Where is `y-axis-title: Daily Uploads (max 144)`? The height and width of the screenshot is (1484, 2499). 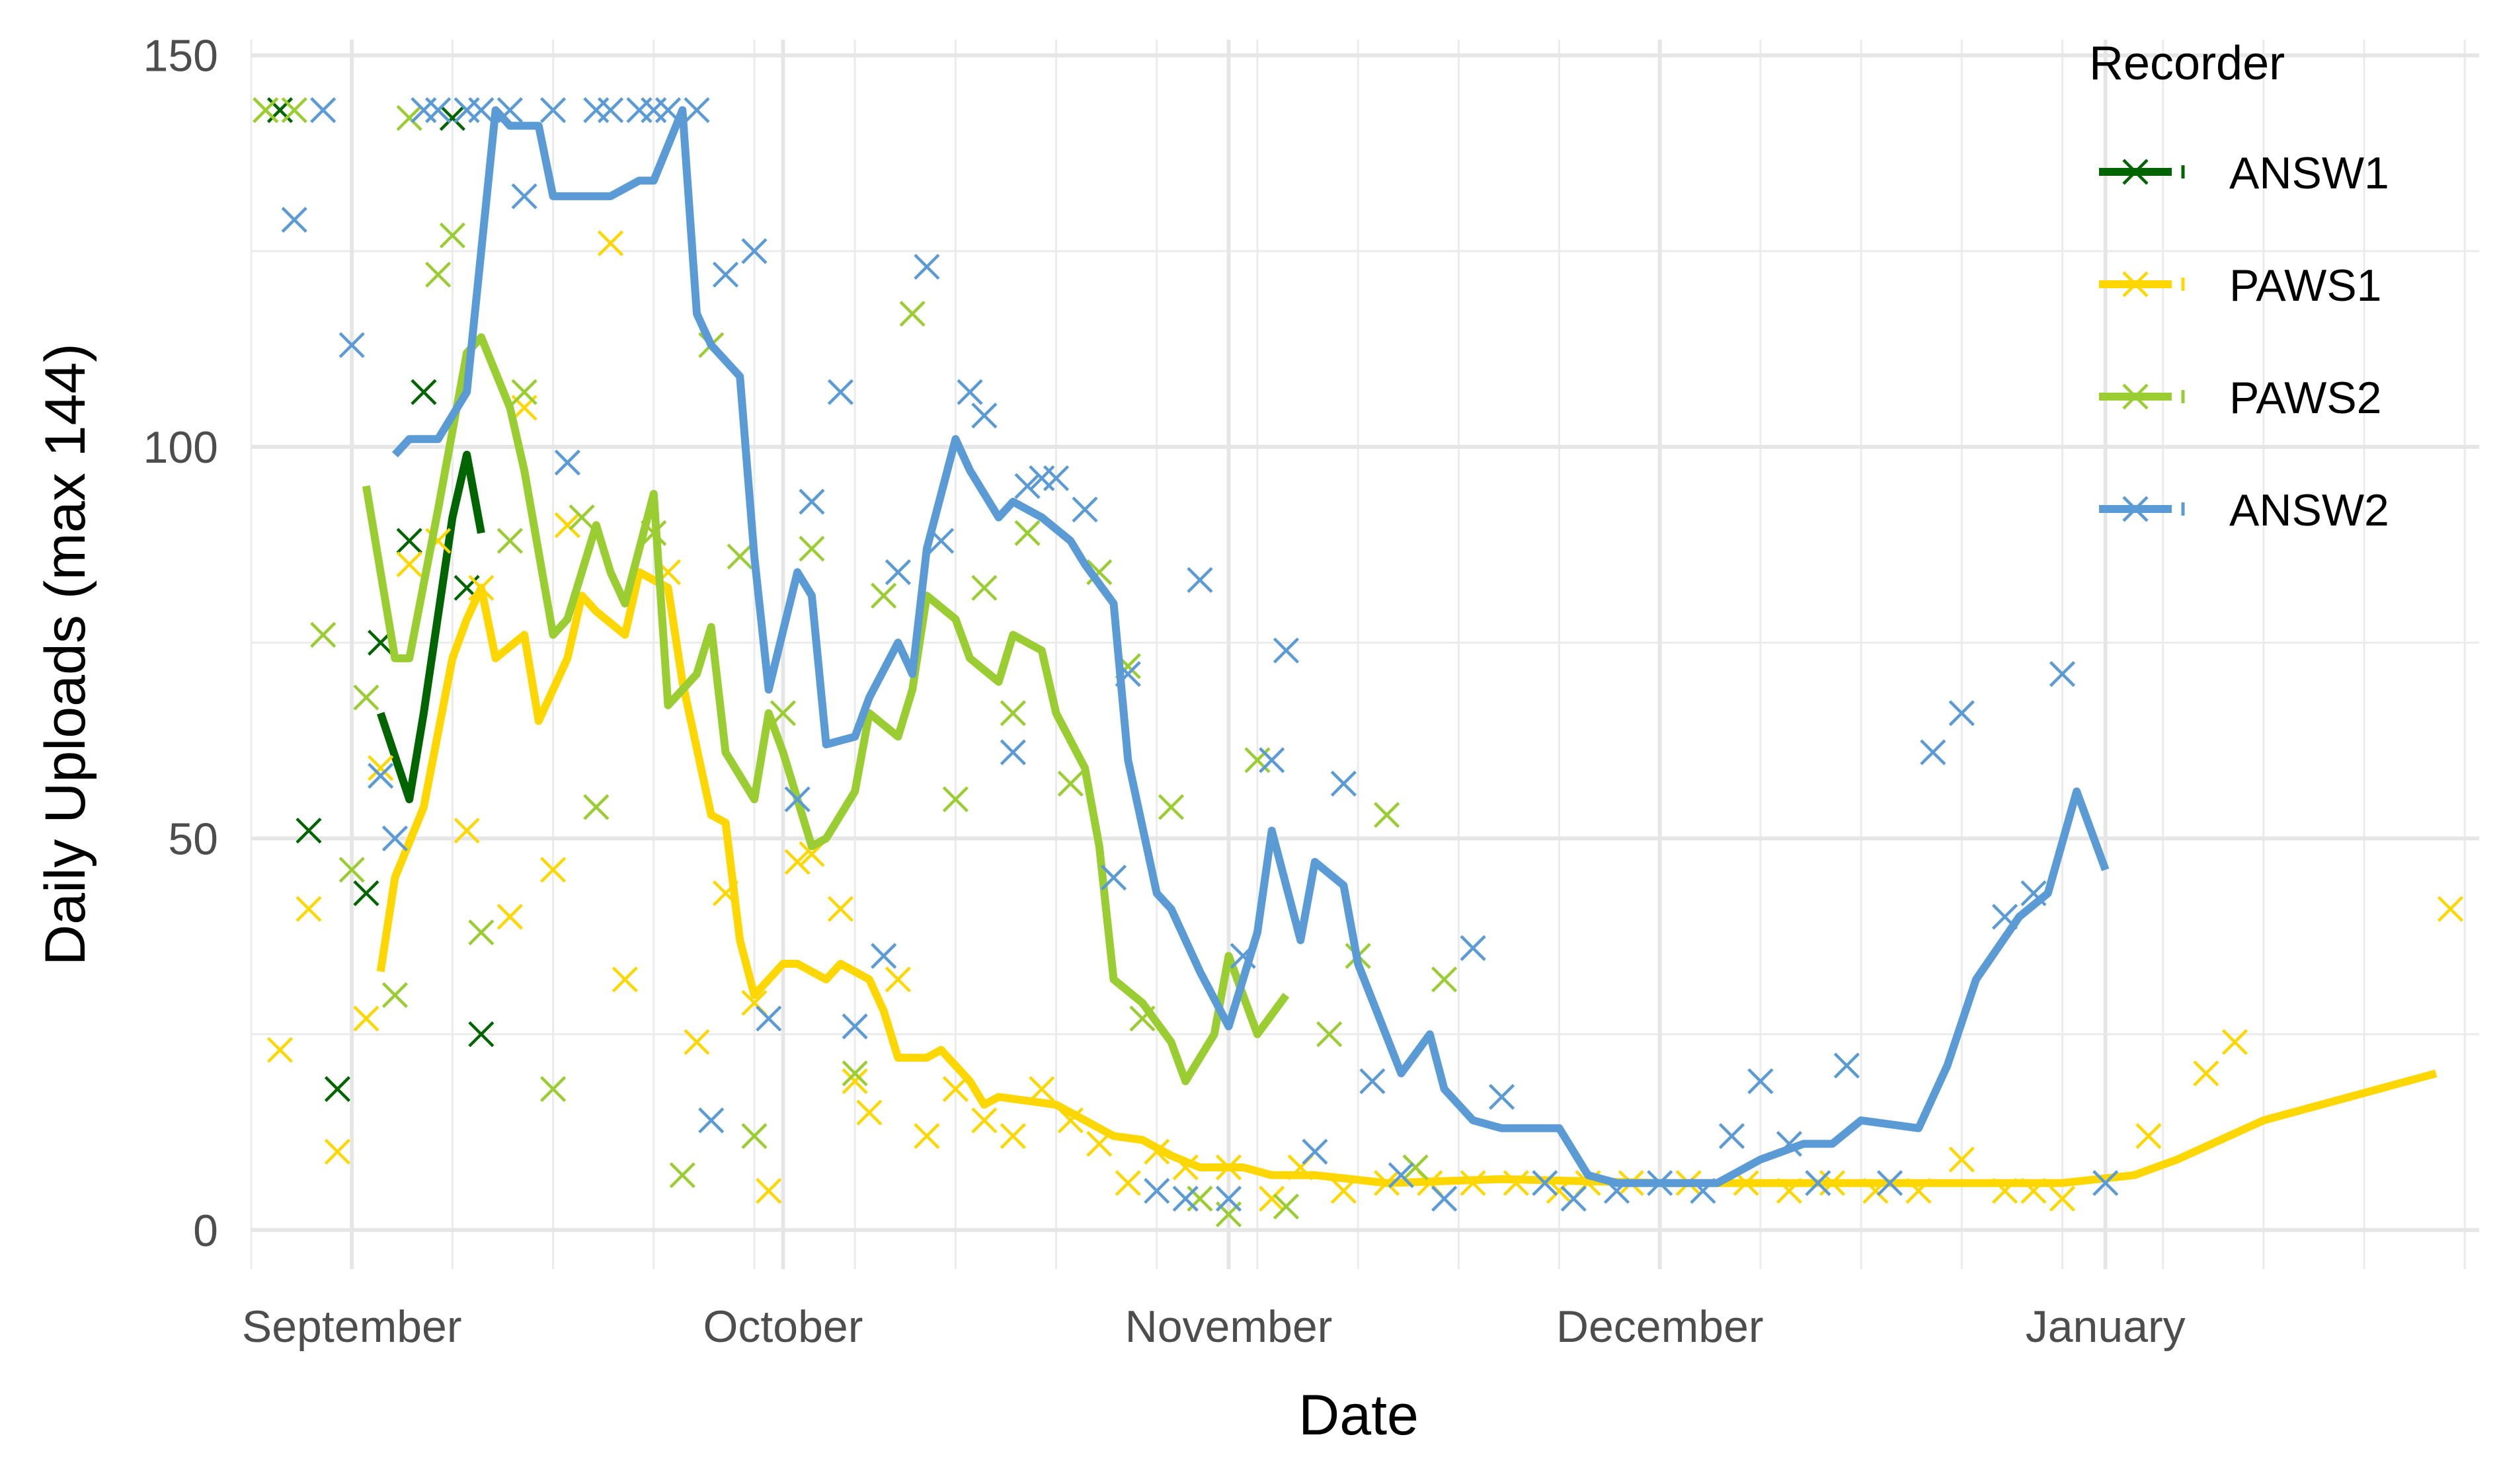
y-axis-title: Daily Uploads (max 144) is located at coordinates (65, 654).